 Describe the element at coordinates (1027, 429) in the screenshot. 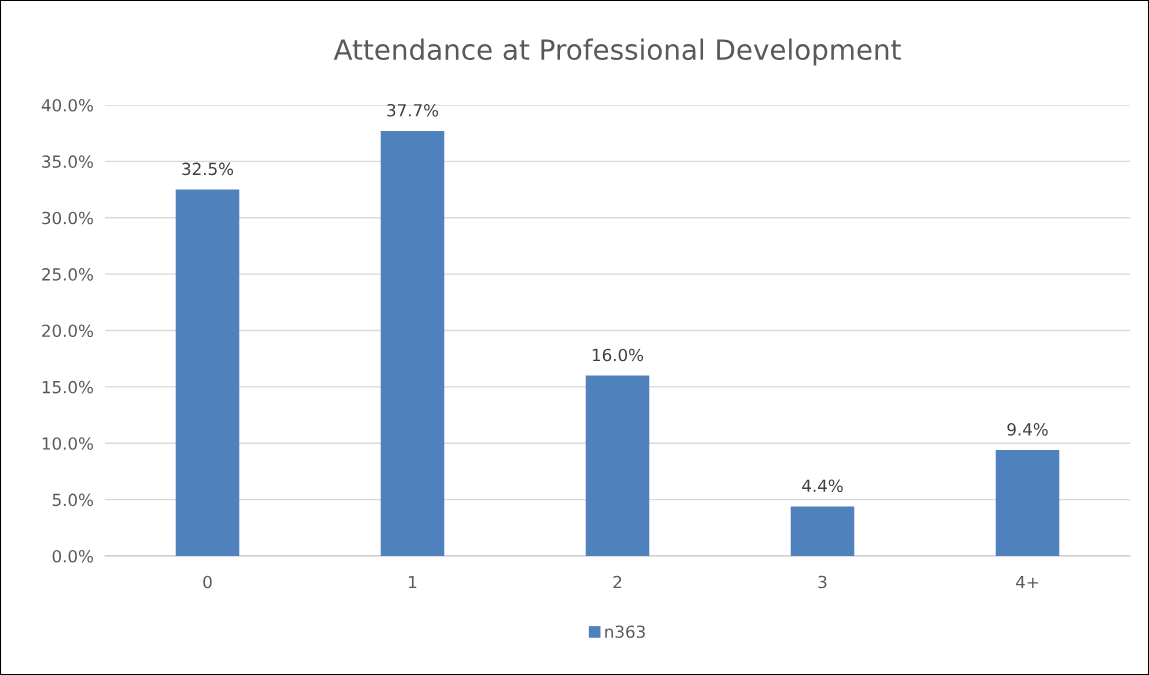

I see `data-label: 9.4%` at that location.